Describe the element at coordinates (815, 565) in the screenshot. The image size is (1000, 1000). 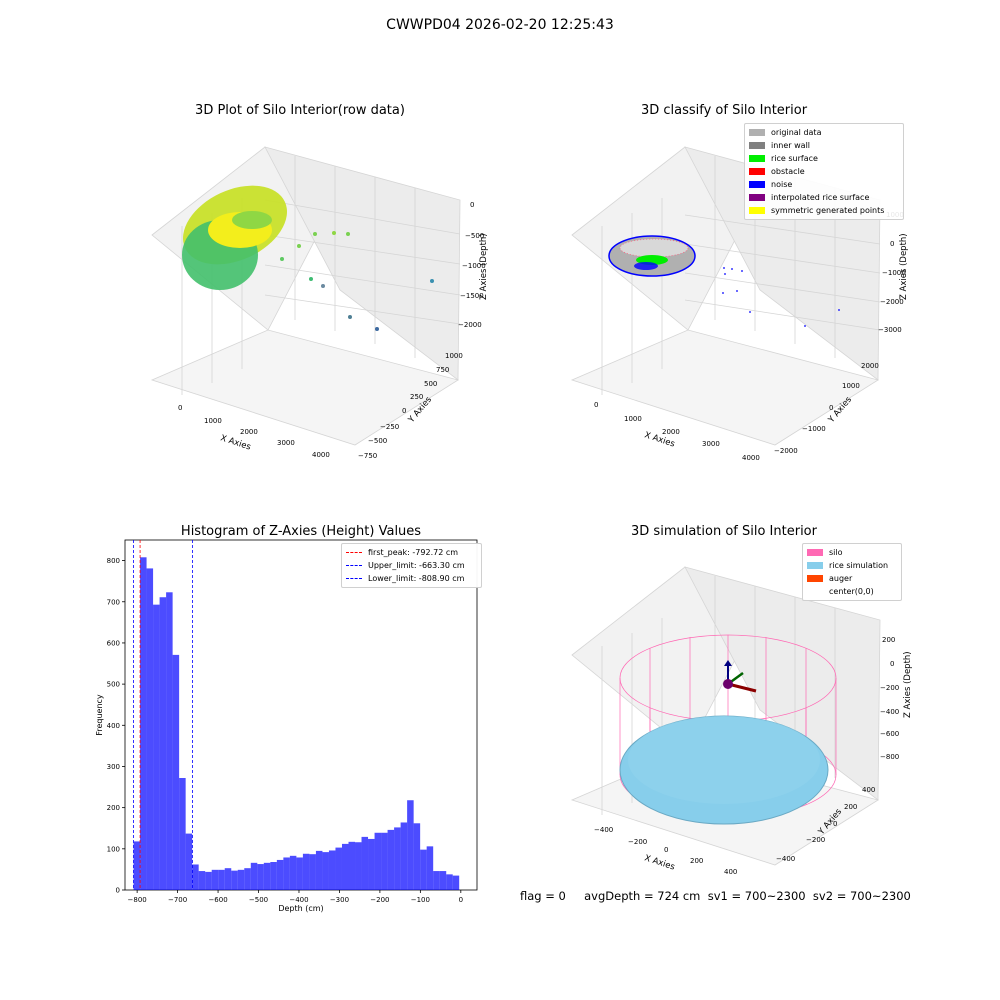
I see `simulation-legend-swatch` at that location.